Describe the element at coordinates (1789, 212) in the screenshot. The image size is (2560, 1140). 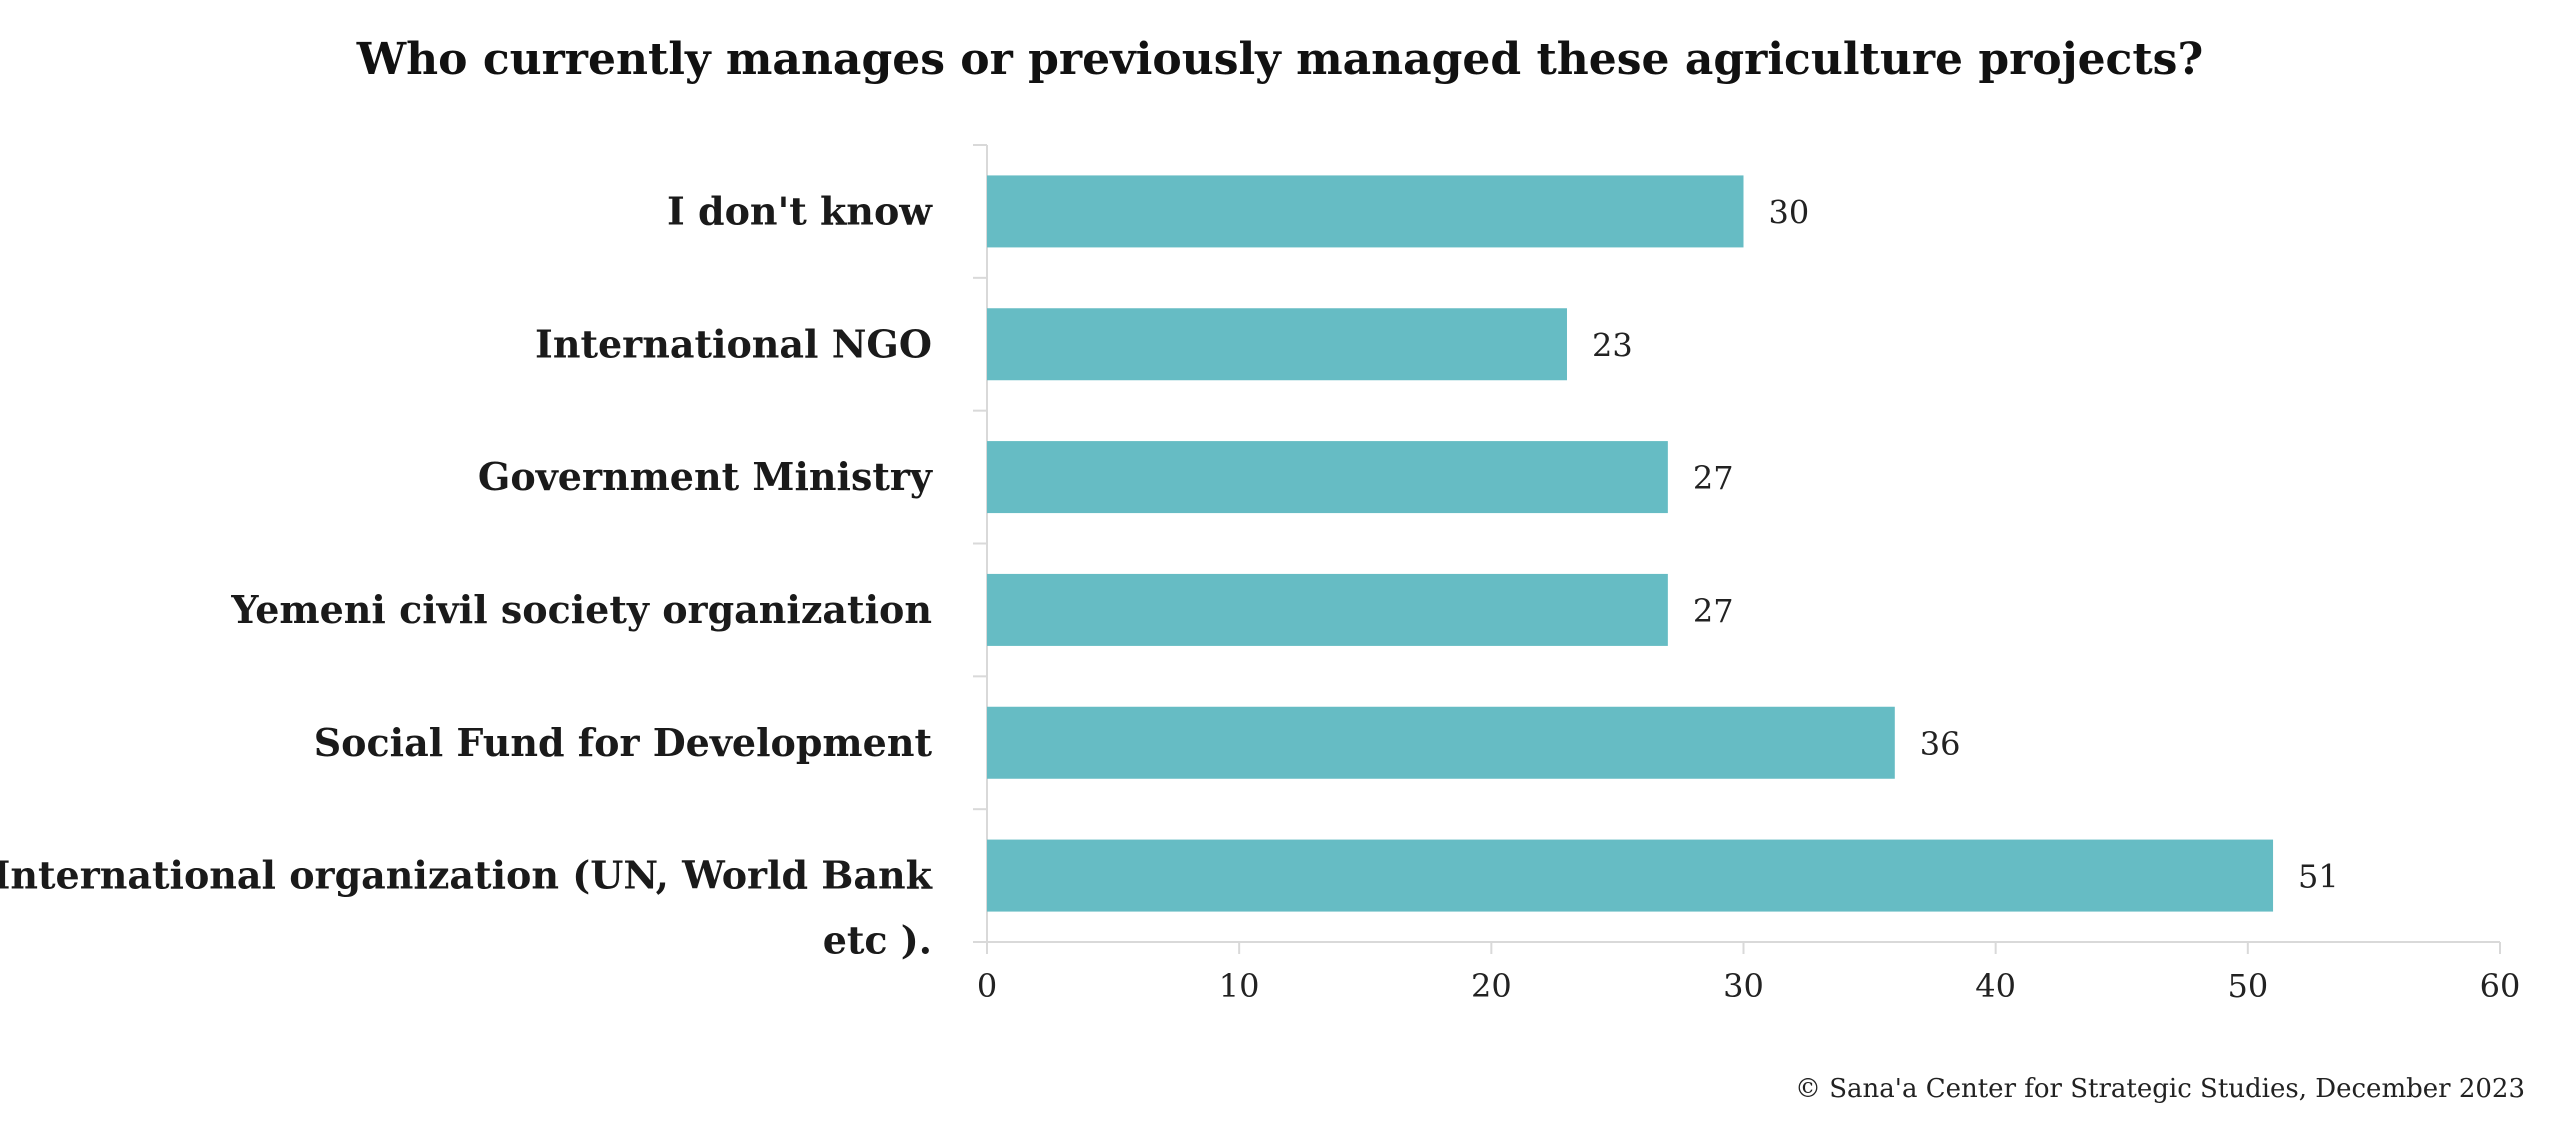
I see `data-label: 30` at that location.